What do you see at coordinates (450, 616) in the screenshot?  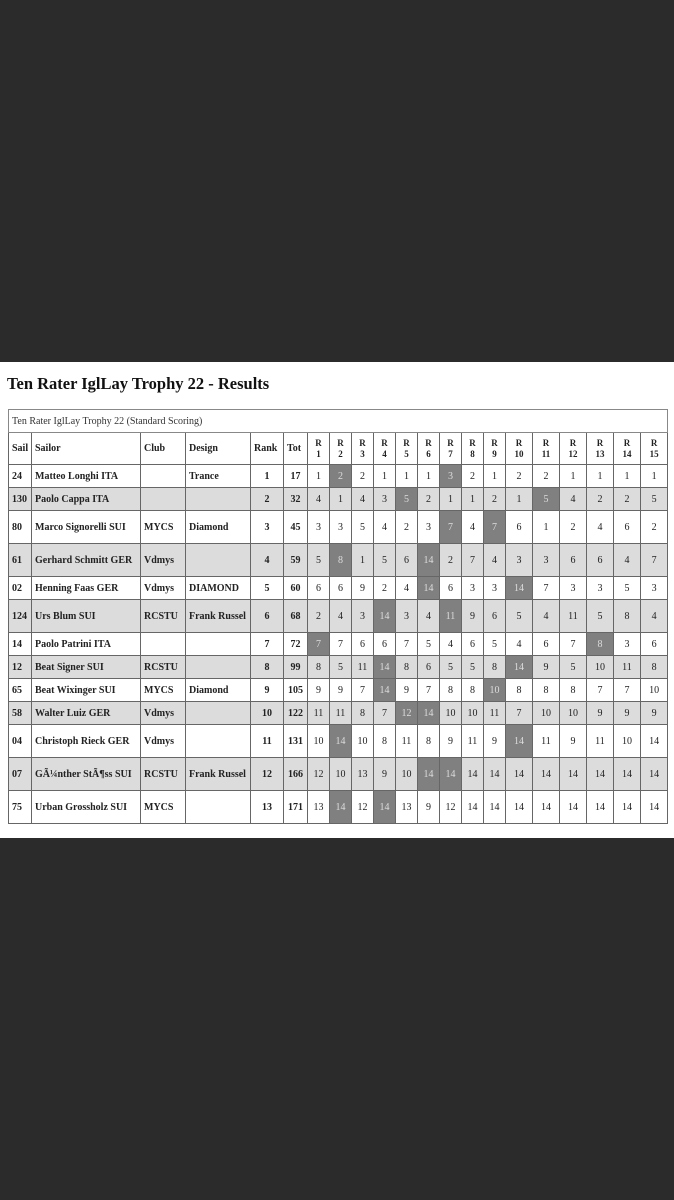 I see `discarded-race-score: 11` at bounding box center [450, 616].